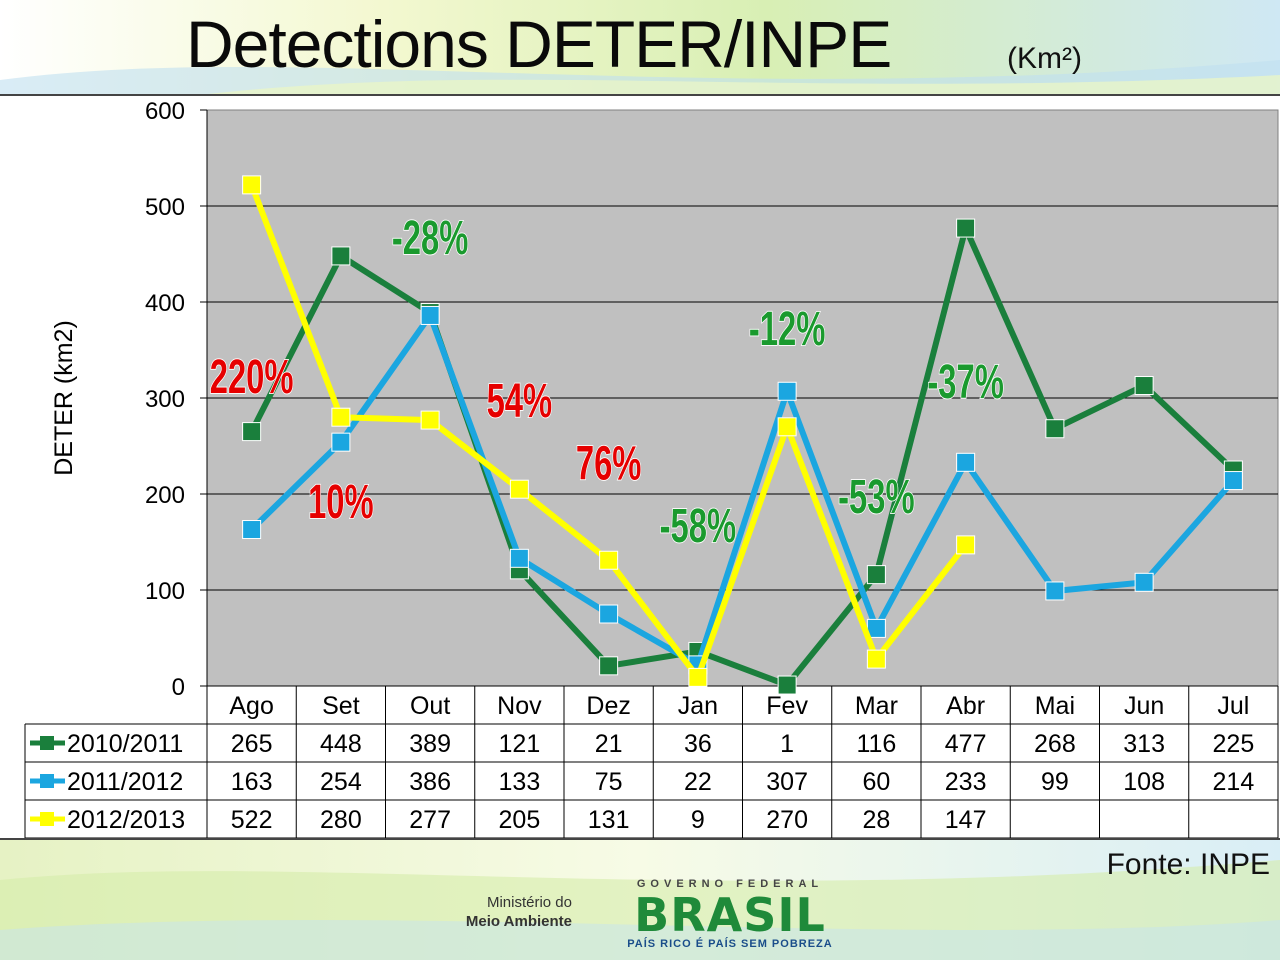 This screenshot has height=960, width=1280. What do you see at coordinates (787, 744) in the screenshot?
I see `table-cell: 1` at bounding box center [787, 744].